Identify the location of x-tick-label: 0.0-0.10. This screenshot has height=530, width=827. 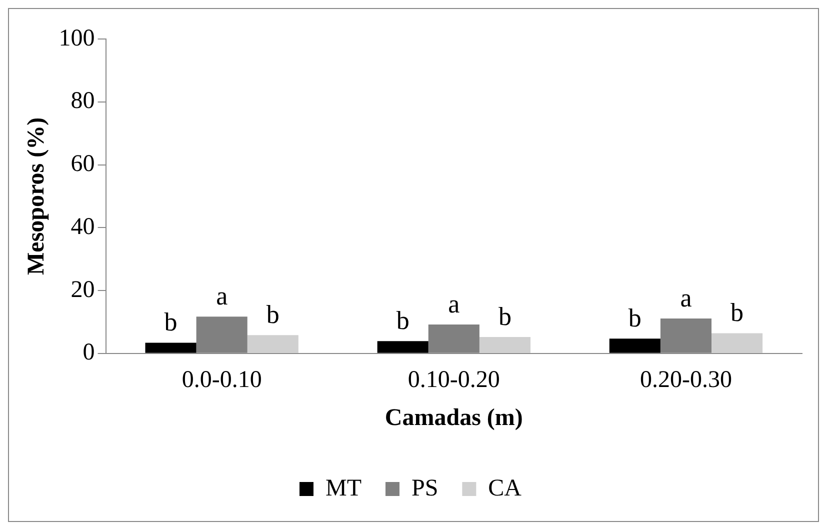
(222, 380).